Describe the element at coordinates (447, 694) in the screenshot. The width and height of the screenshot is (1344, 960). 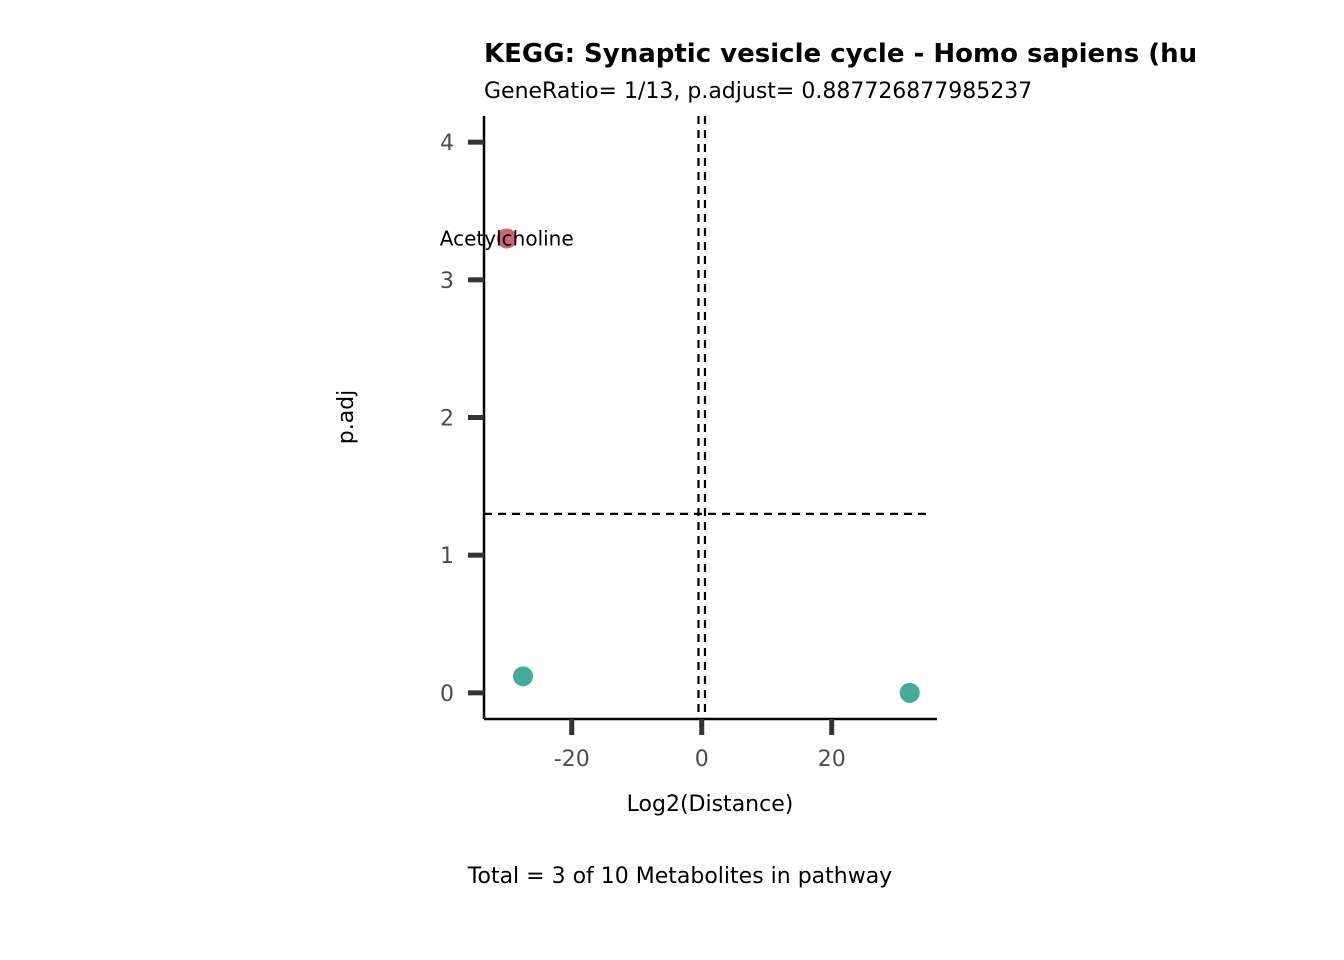
I see `y-tick-label: 0` at that location.